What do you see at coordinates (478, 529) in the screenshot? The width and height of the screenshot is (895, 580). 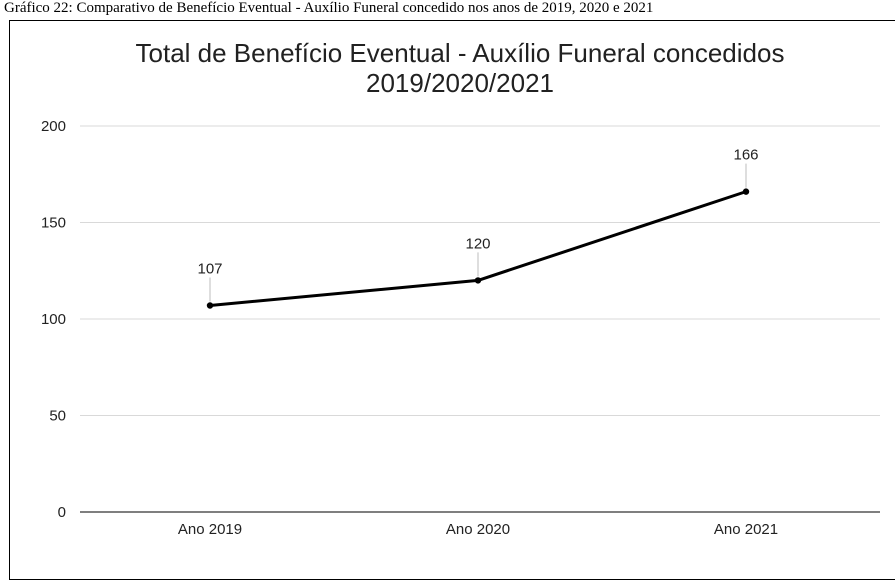 I see `x-tick-label: Ano 2020` at bounding box center [478, 529].